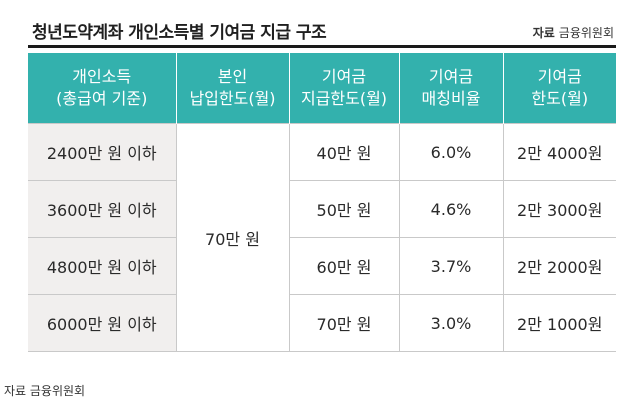 The image size is (636, 414). Describe the element at coordinates (344, 266) in the screenshot. I see `contribution-limit-cell: 60만 원` at that location.